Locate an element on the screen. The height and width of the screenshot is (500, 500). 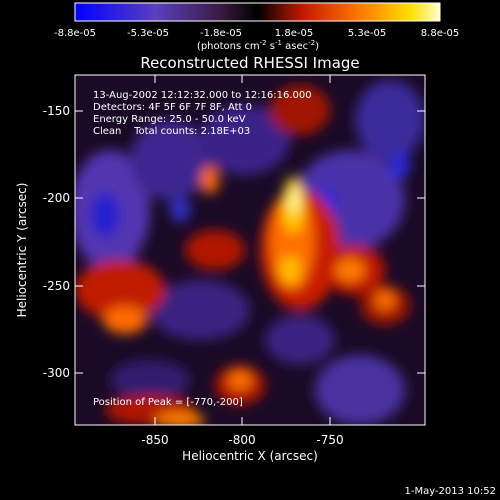
y-tick-label: -250 is located at coordinates (56, 286).